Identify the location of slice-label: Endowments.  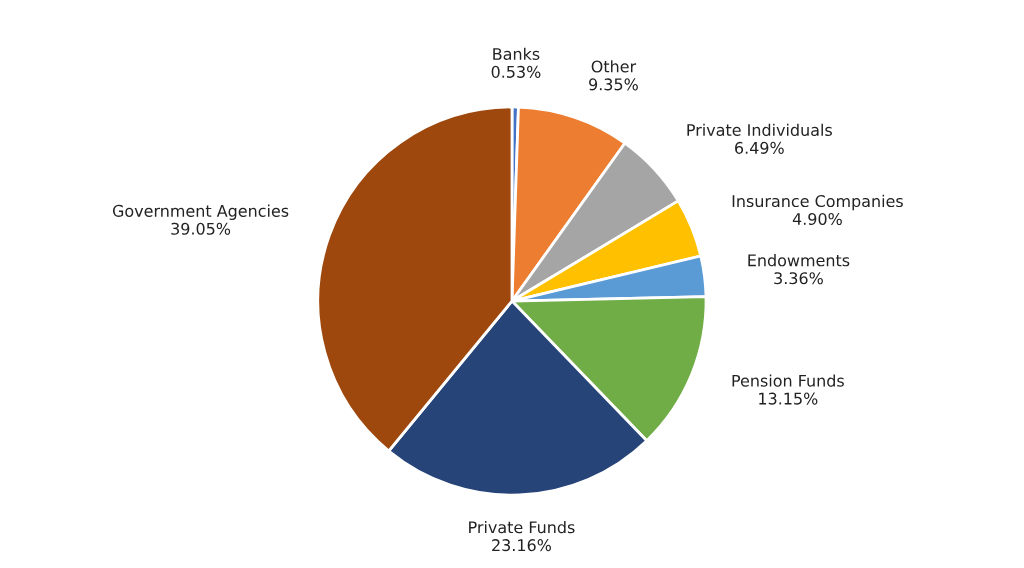
(799, 260).